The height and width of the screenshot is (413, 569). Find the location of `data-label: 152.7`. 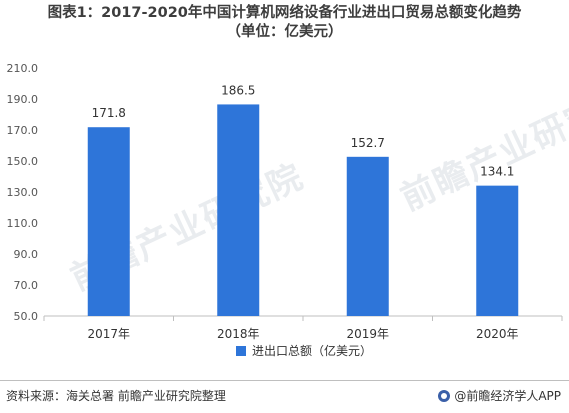

data-label: 152.7 is located at coordinates (368, 143).